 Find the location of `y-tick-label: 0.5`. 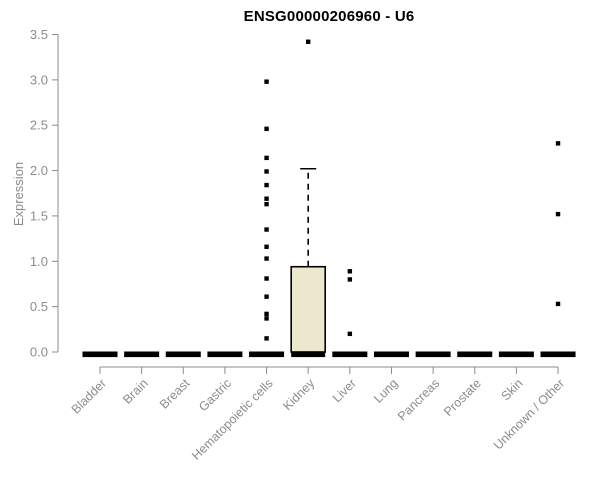

y-tick-label: 0.5 is located at coordinates (39, 306).